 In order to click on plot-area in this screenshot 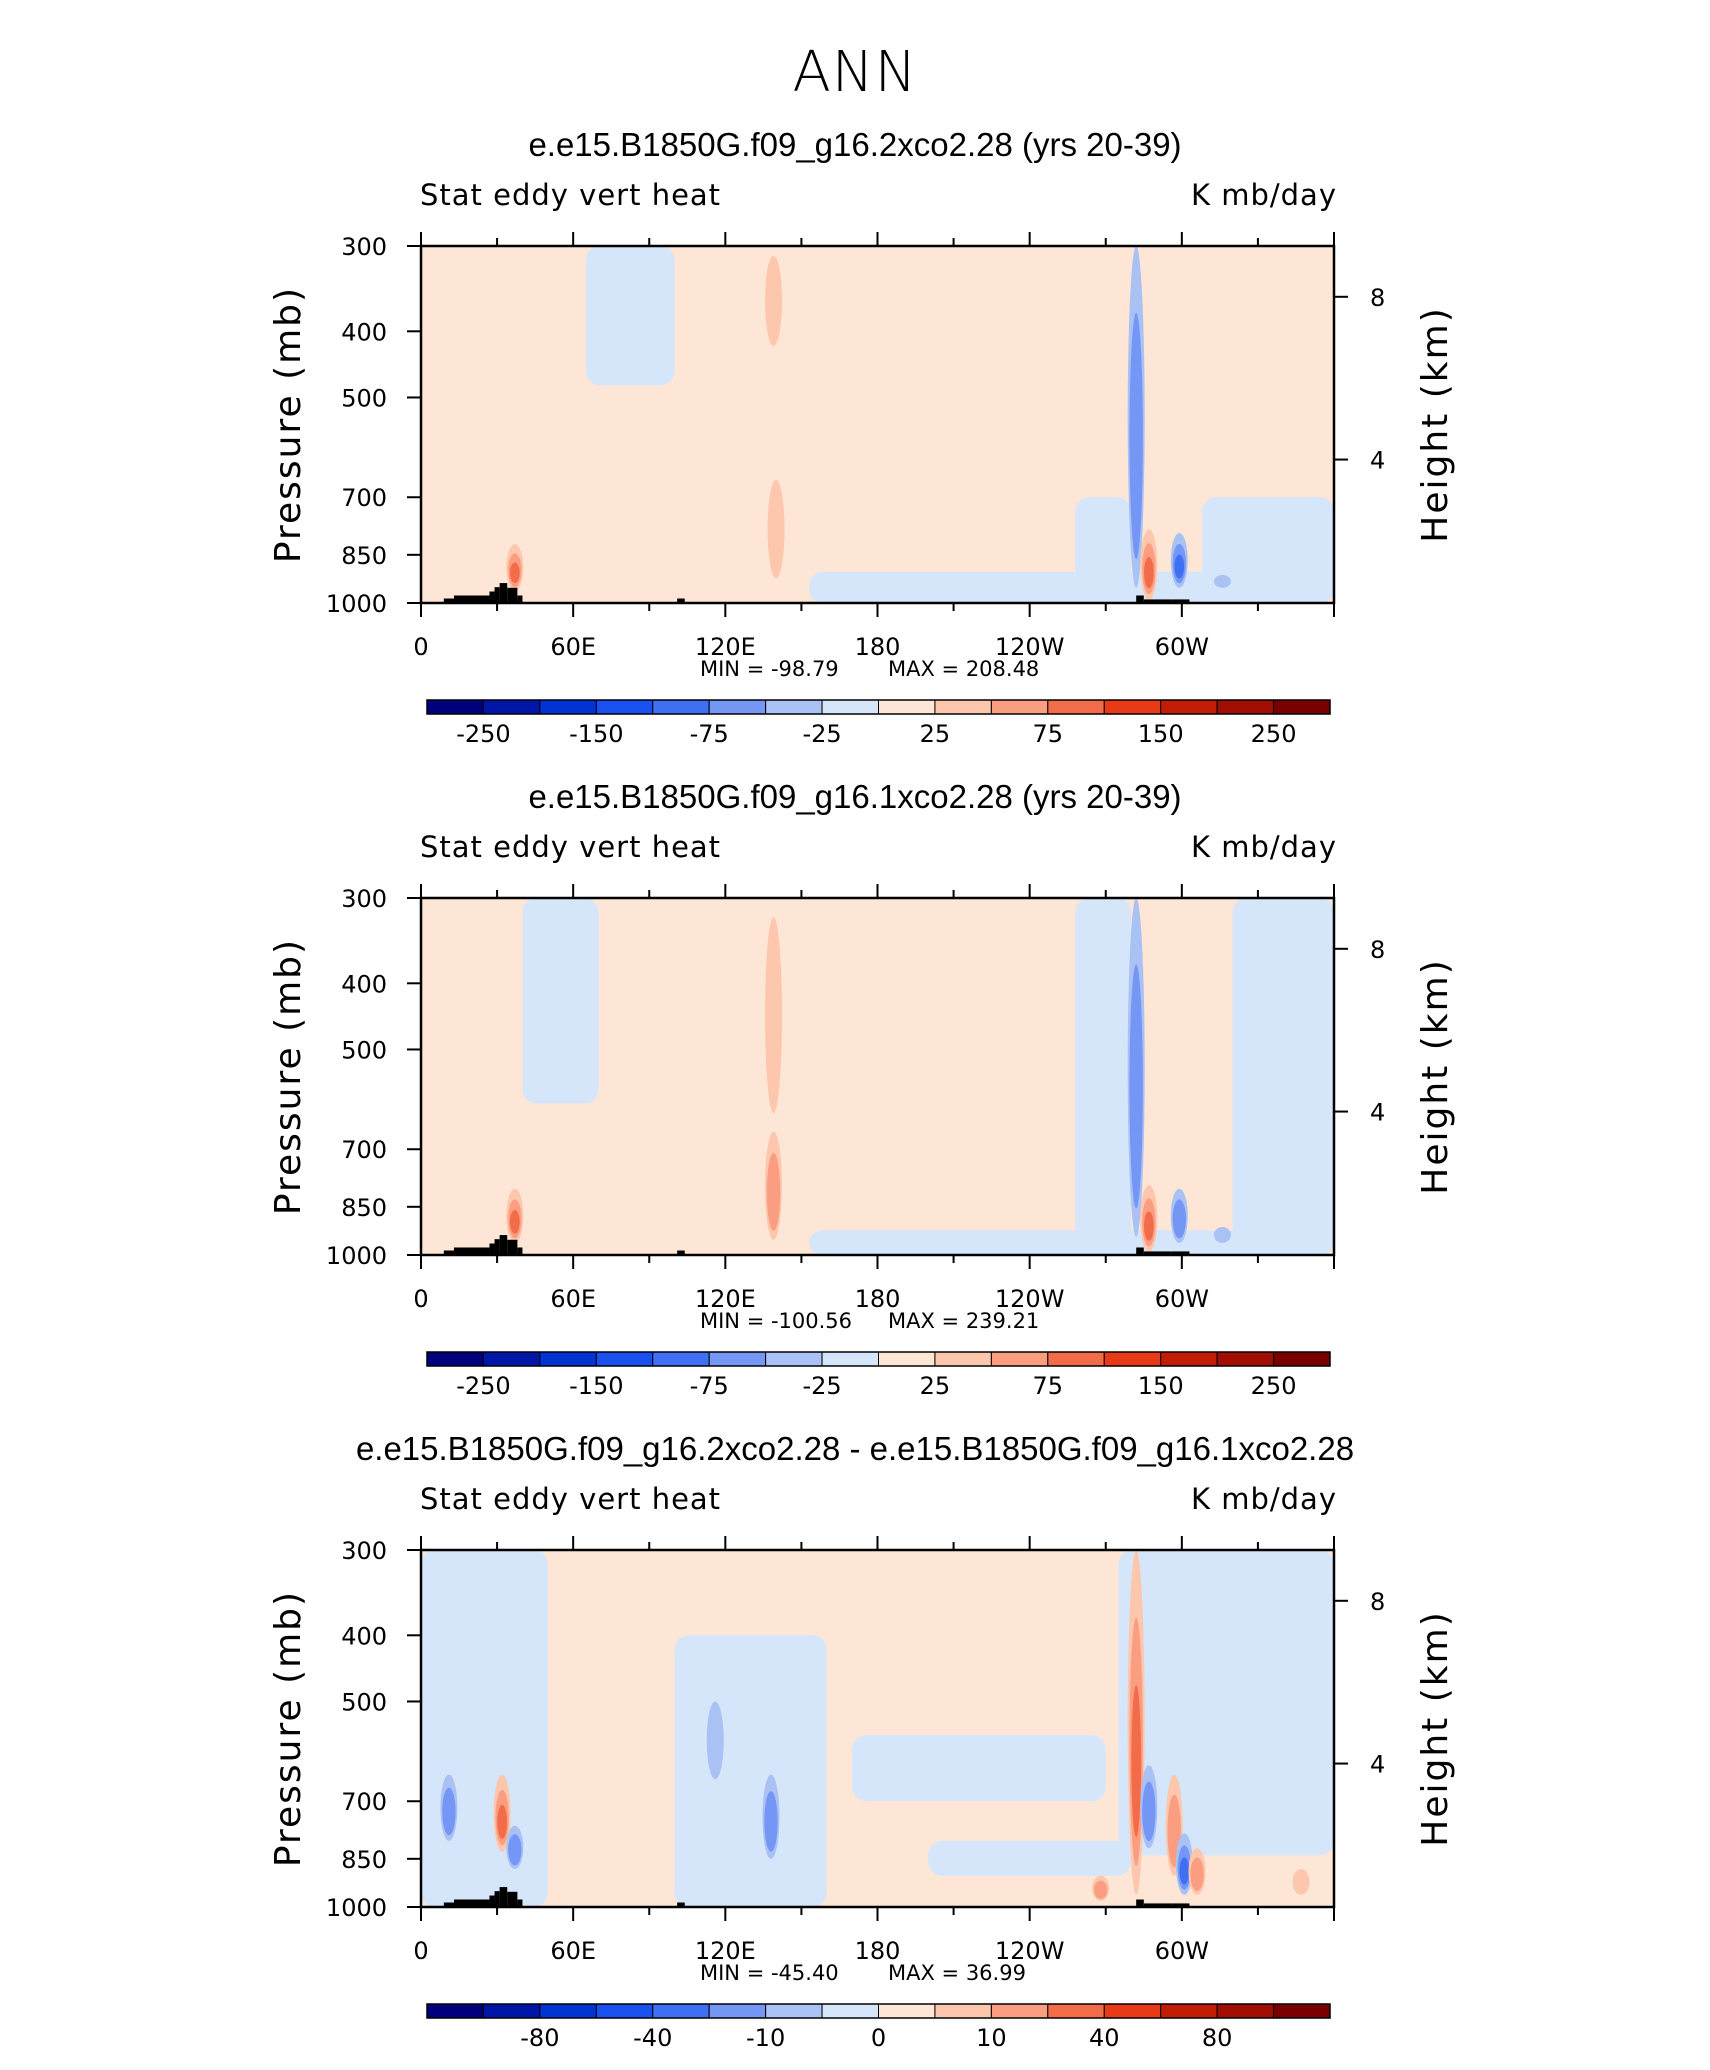, I will do `click(877, 1728)`.